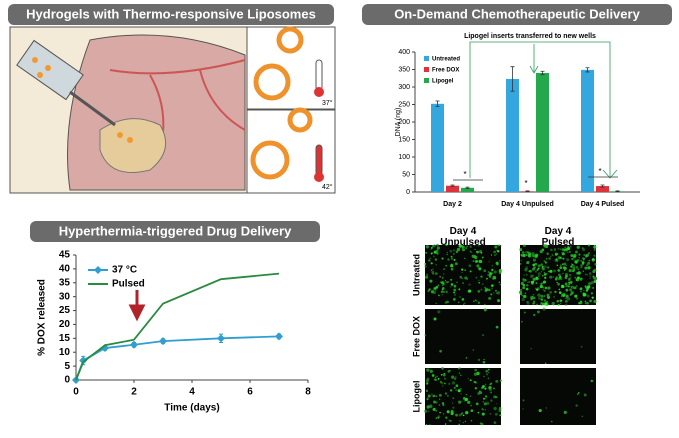  What do you see at coordinates (163, 341) in the screenshot?
I see `point` at bounding box center [163, 341].